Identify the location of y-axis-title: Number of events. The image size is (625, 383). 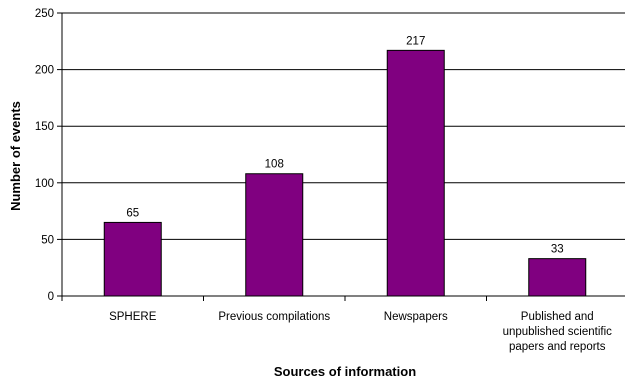
(15, 156).